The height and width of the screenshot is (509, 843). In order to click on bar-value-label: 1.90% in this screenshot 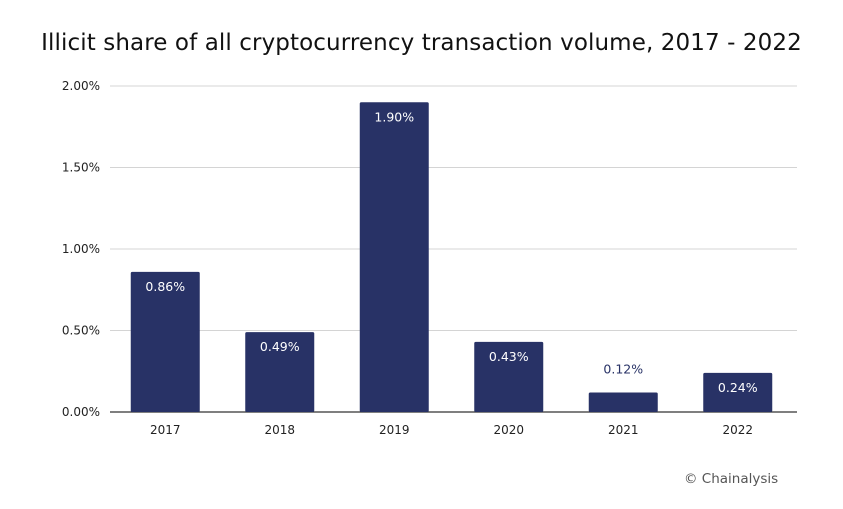, I will do `click(394, 116)`.